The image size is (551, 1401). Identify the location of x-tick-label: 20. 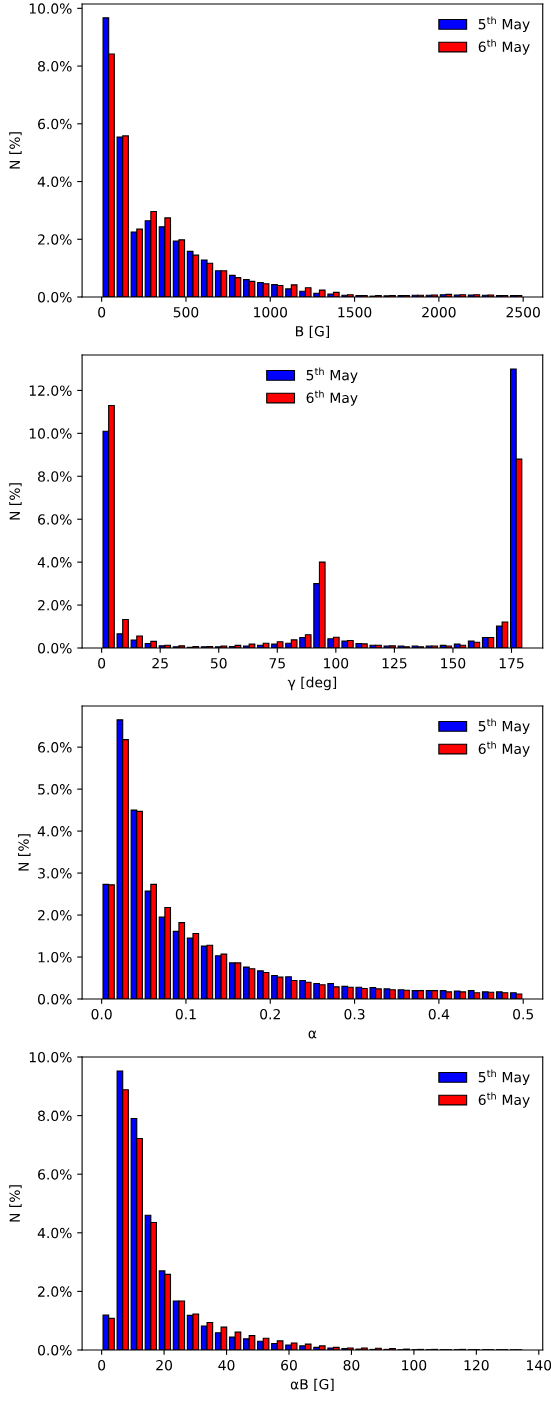
(164, 1365).